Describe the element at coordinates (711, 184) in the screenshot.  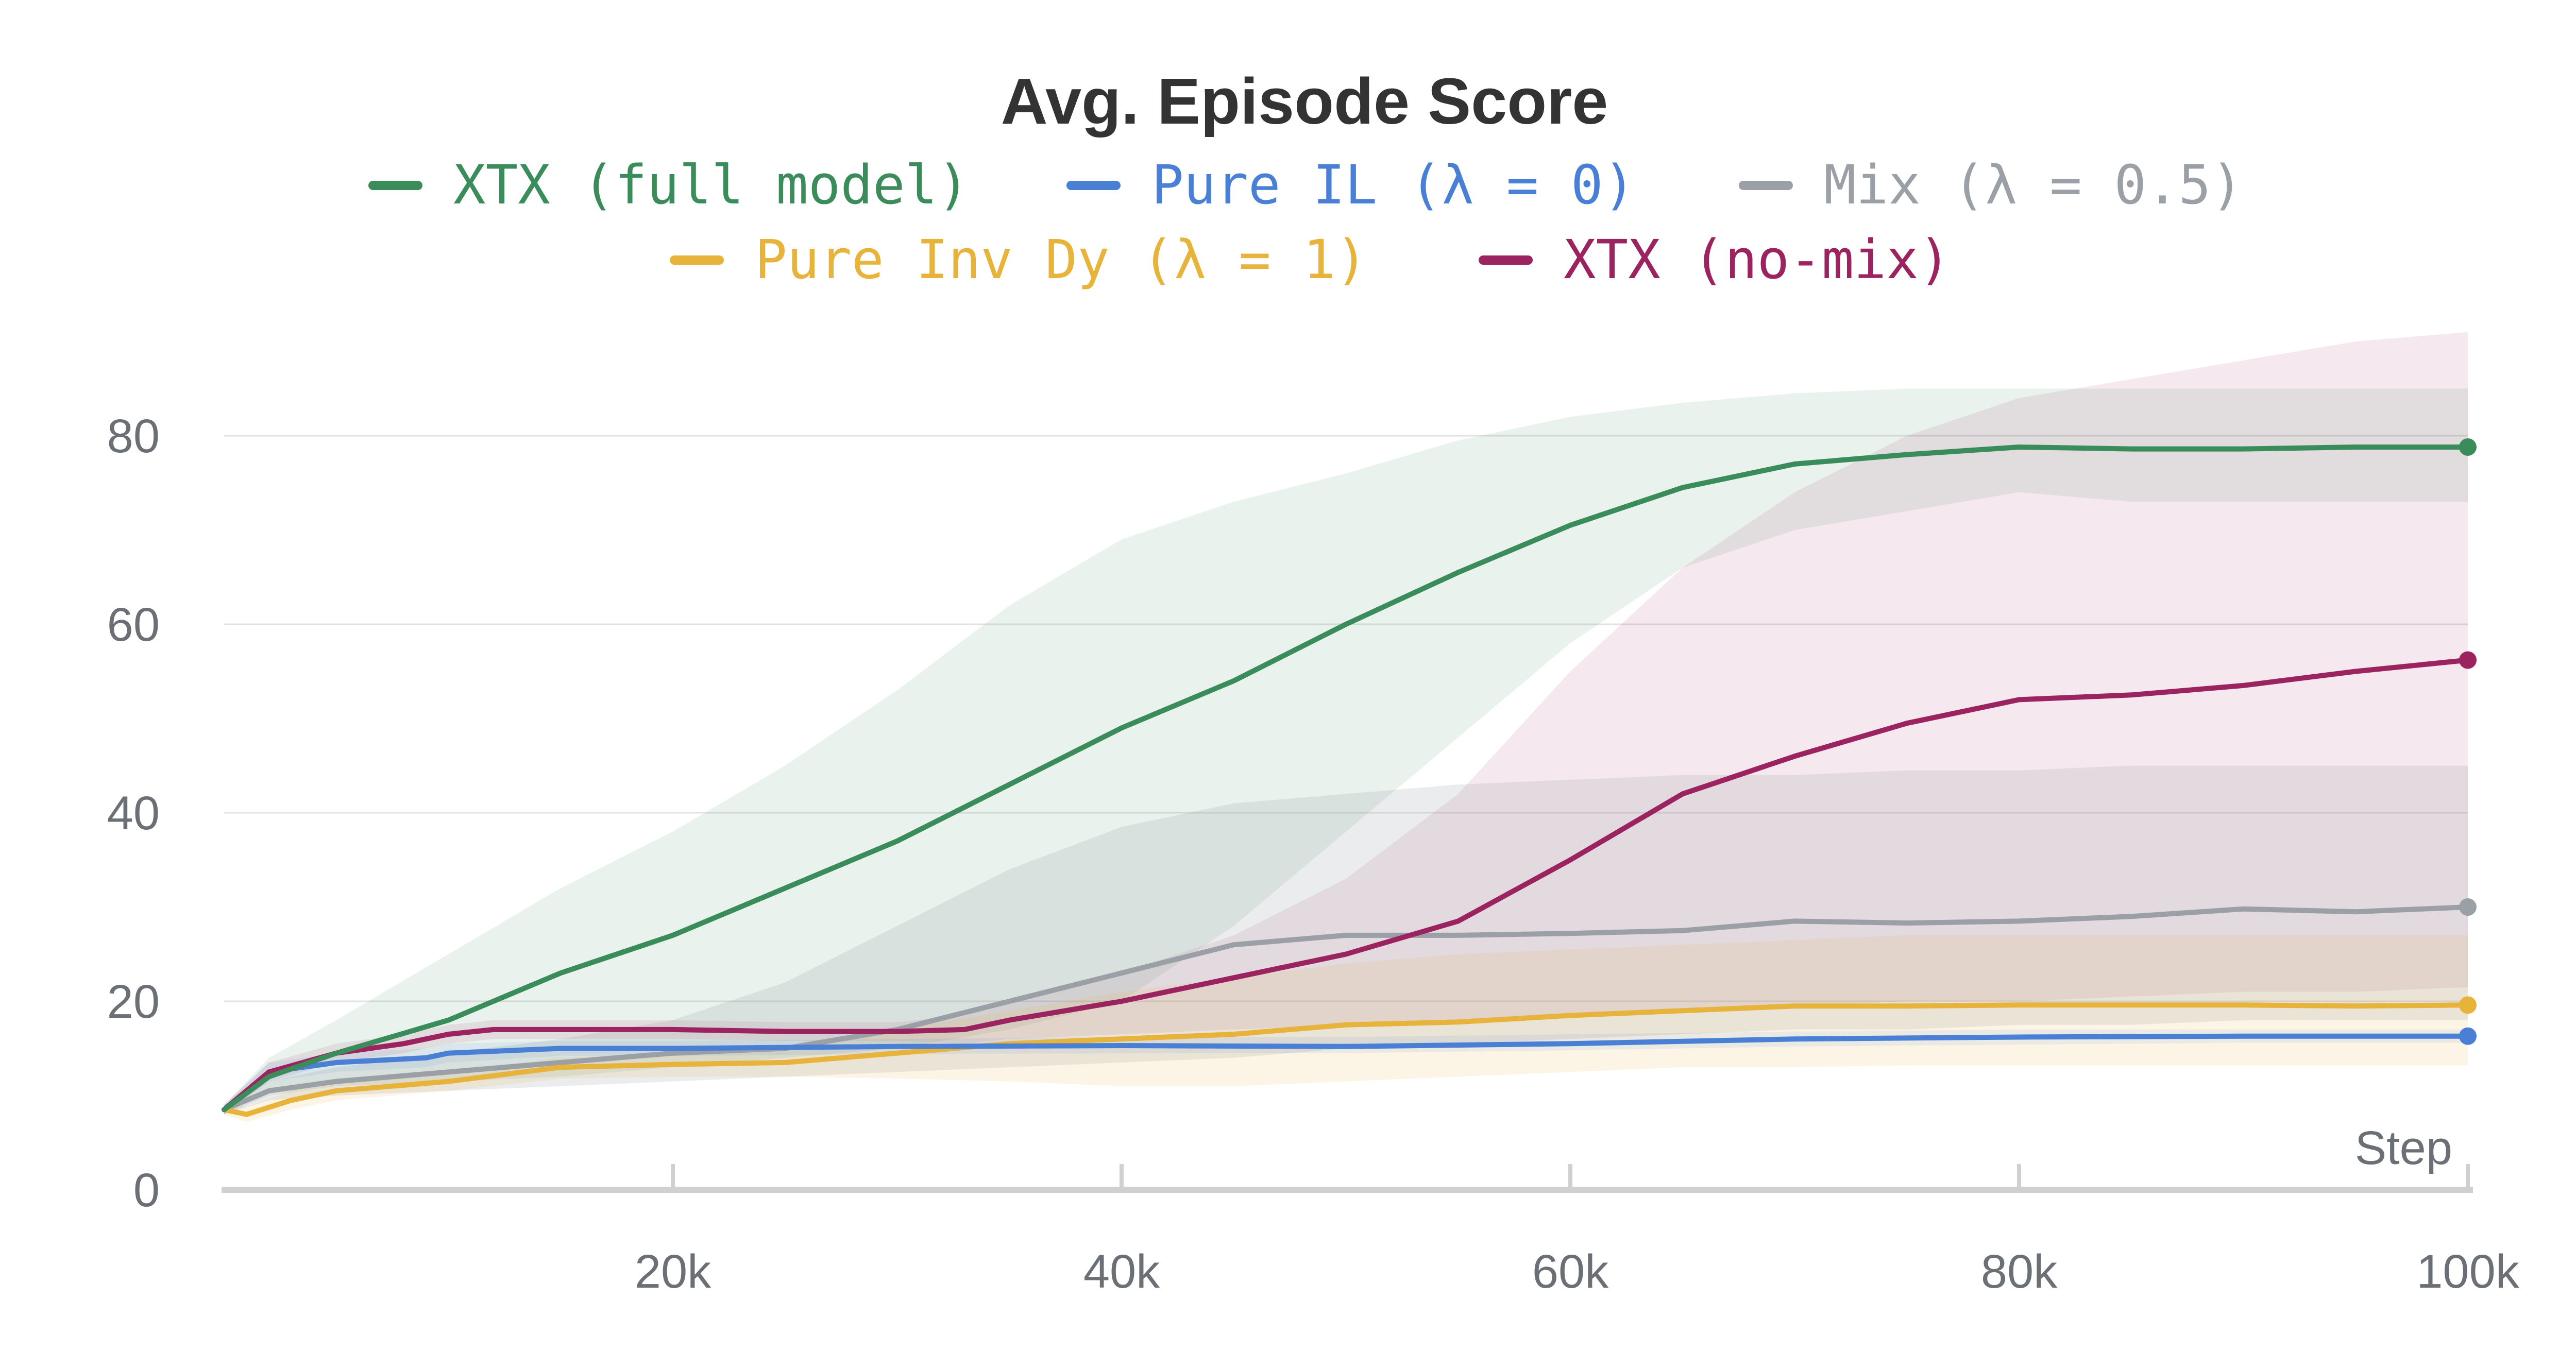
I see `legend-label-series-0: XTX (full model)` at that location.